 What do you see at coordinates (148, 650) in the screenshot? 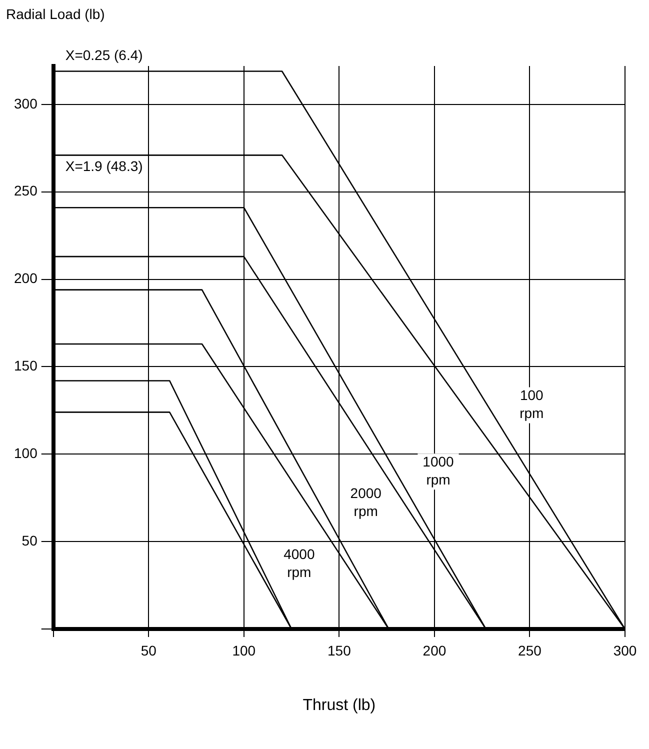
I see `x-tick-label: 50` at bounding box center [148, 650].